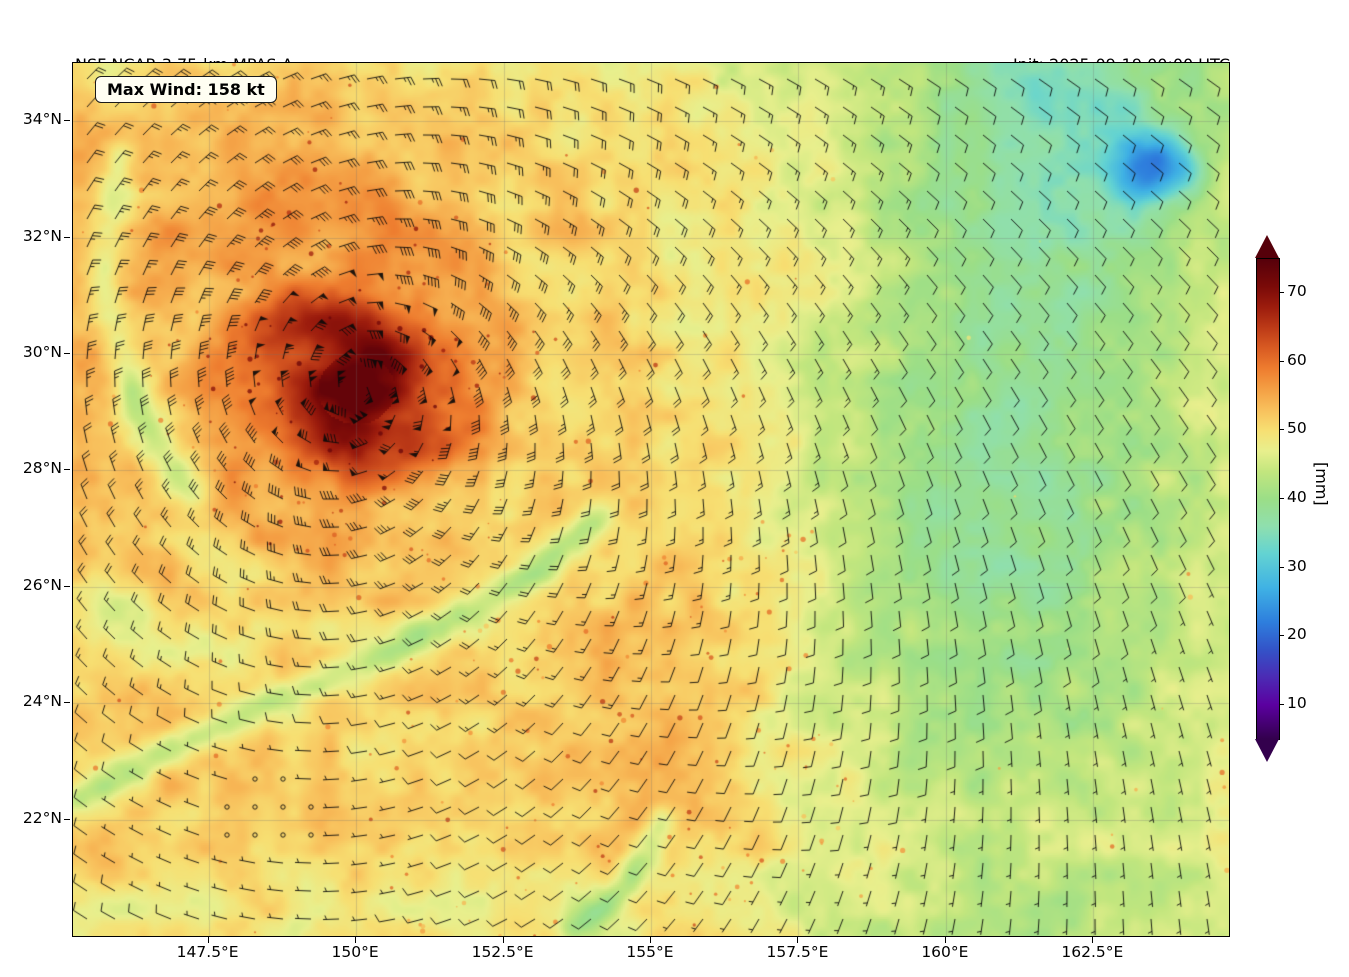 This screenshot has height=977, width=1349. I want to click on y-tick-label: 32°N, so click(42, 235).